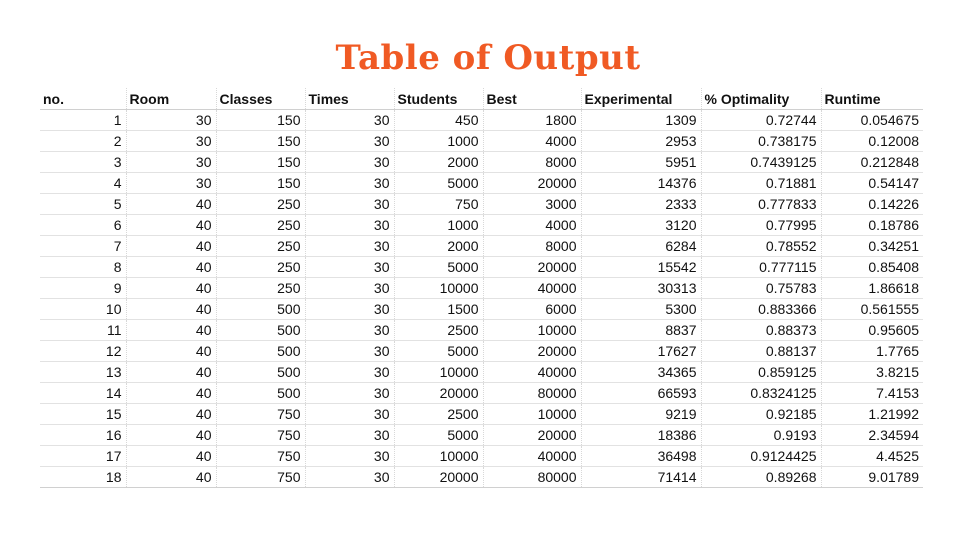  Describe the element at coordinates (439, 162) in the screenshot. I see `cell-students: 2000` at that location.